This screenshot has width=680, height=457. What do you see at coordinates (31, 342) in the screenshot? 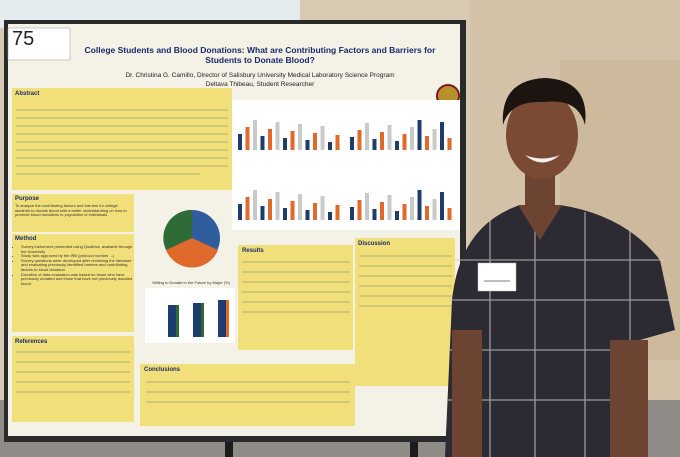
I see `section-heading: References` at bounding box center [31, 342].